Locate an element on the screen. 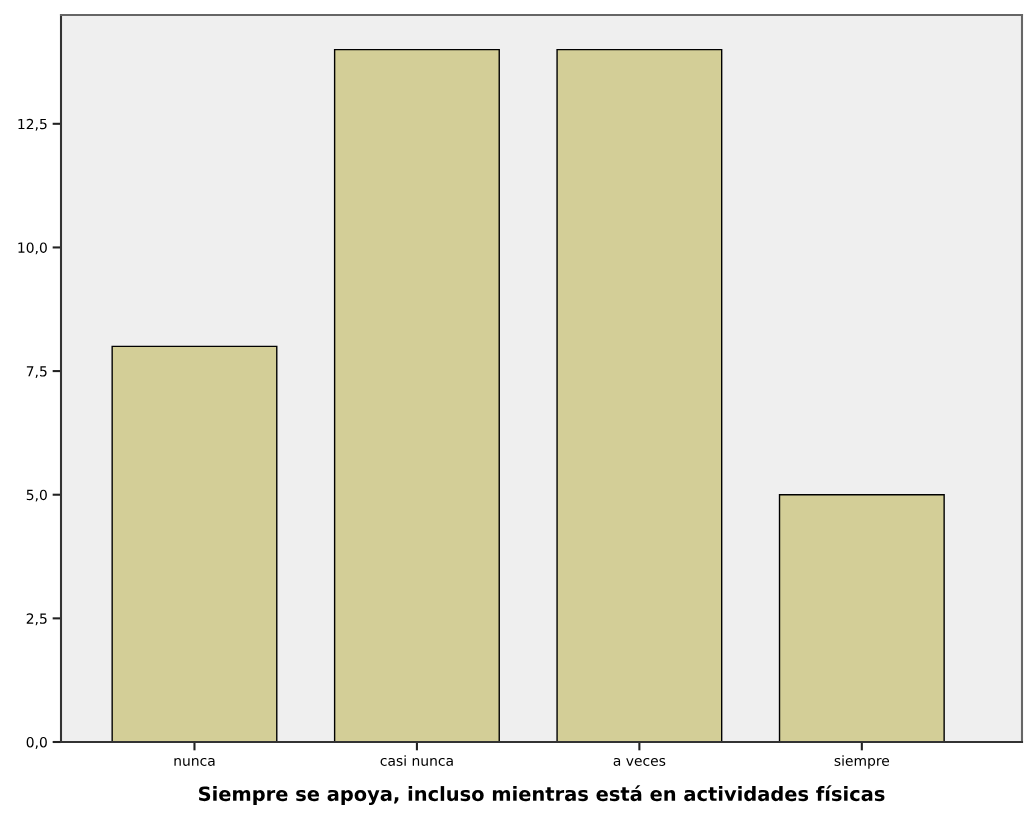  x-axis-title: Siempre se apoya, incluso mientras está en actividades físicas is located at coordinates (542, 795).